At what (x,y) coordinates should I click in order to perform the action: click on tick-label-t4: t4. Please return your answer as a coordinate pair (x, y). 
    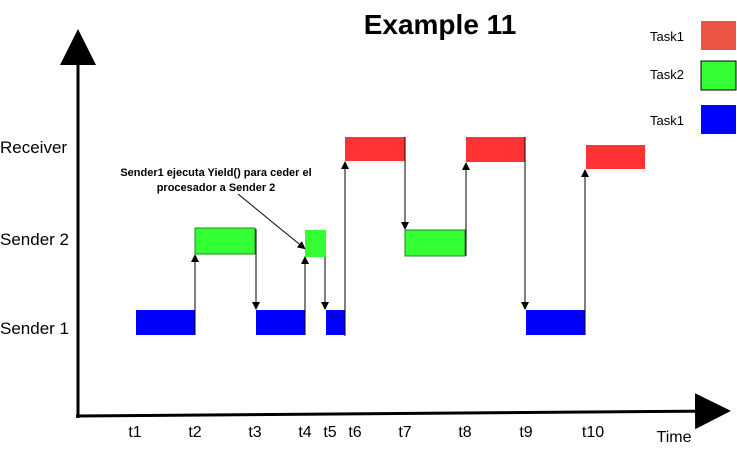
    Looking at the image, I should click on (304, 432).